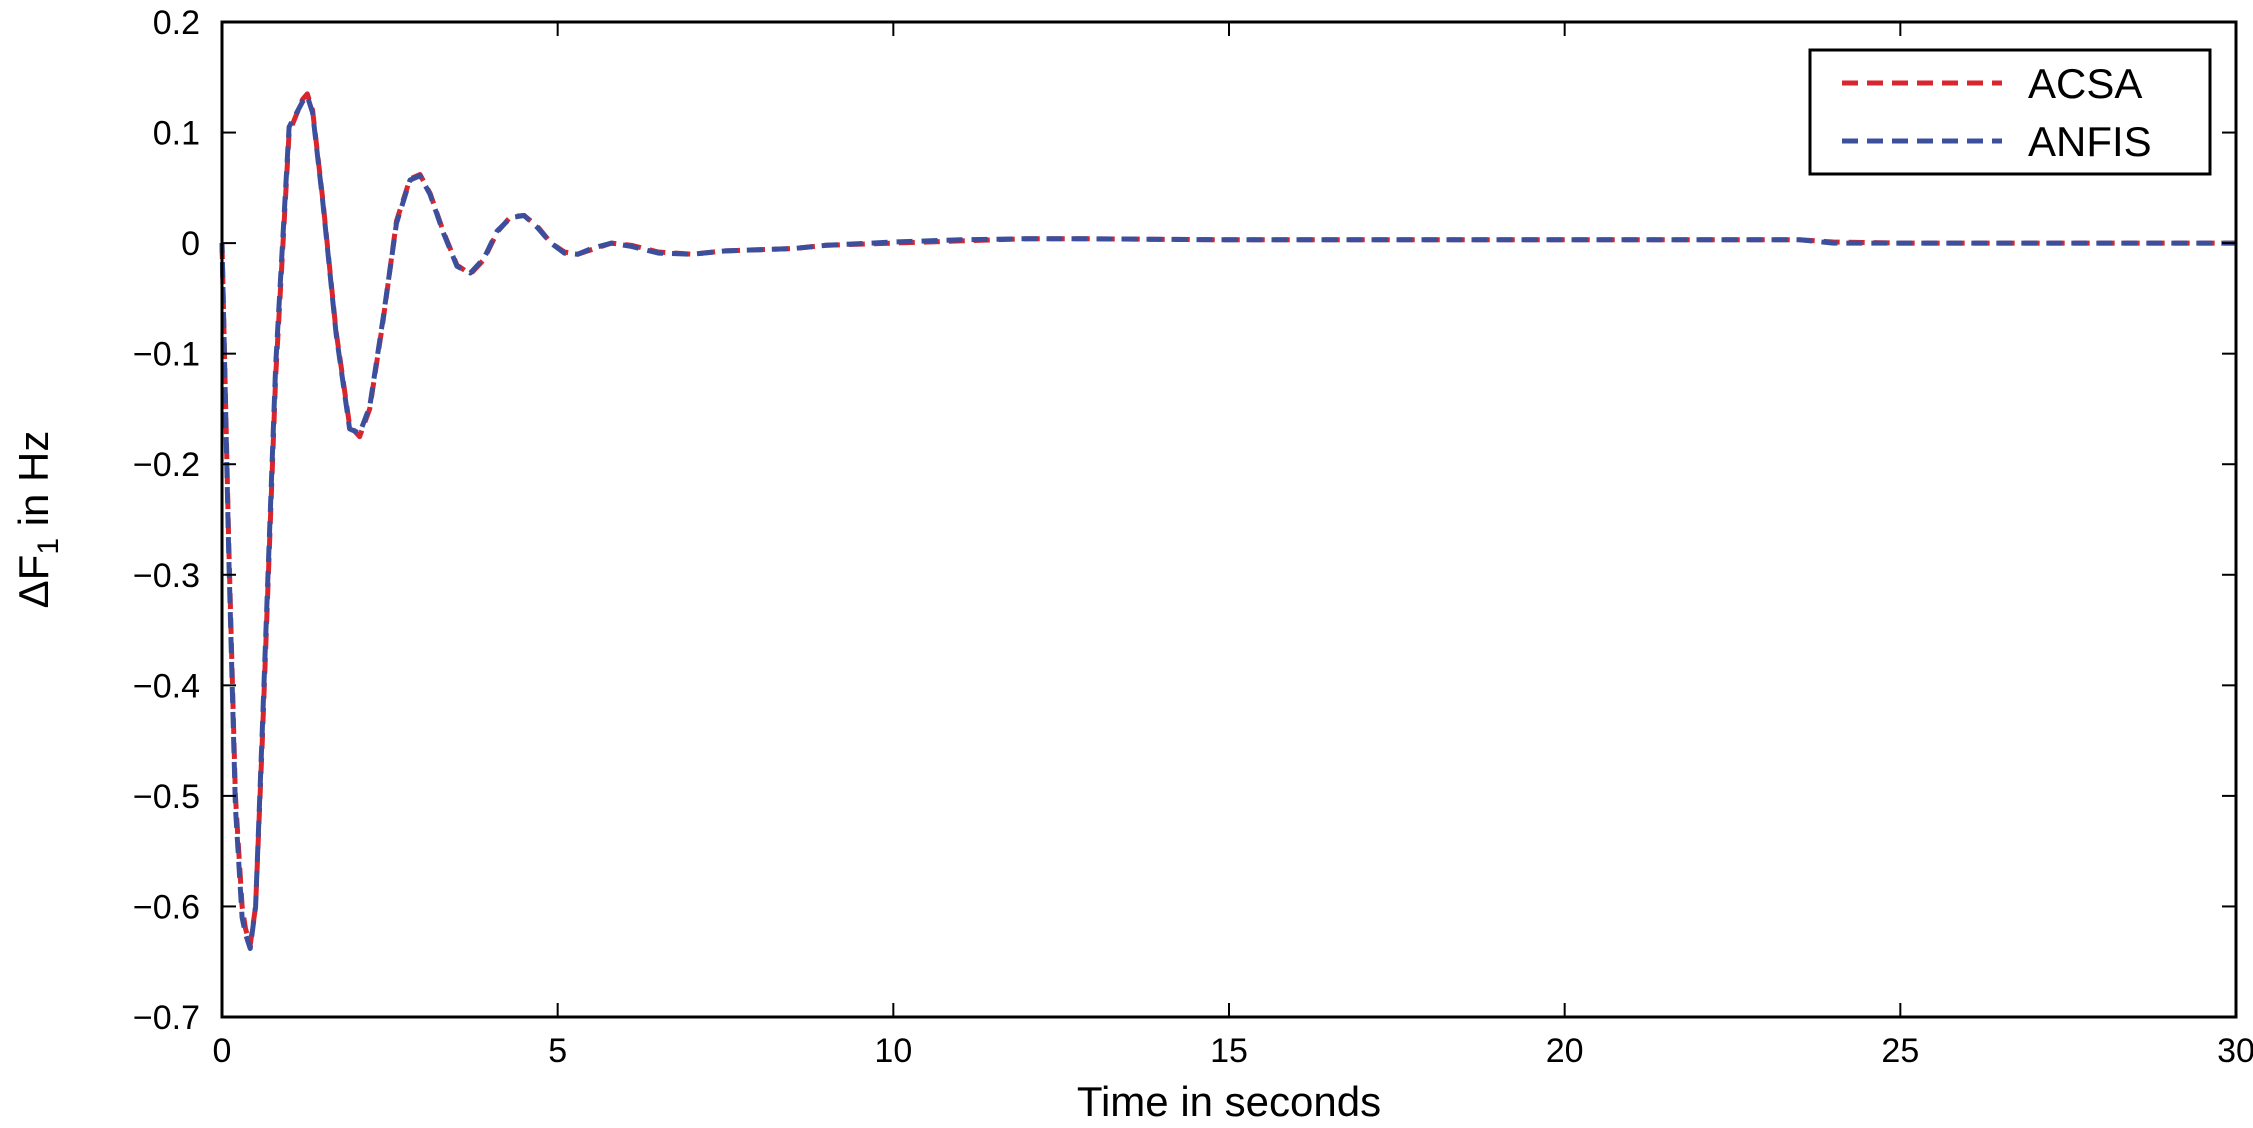  What do you see at coordinates (2235, 1051) in the screenshot?
I see `x-tick-label: 30` at bounding box center [2235, 1051].